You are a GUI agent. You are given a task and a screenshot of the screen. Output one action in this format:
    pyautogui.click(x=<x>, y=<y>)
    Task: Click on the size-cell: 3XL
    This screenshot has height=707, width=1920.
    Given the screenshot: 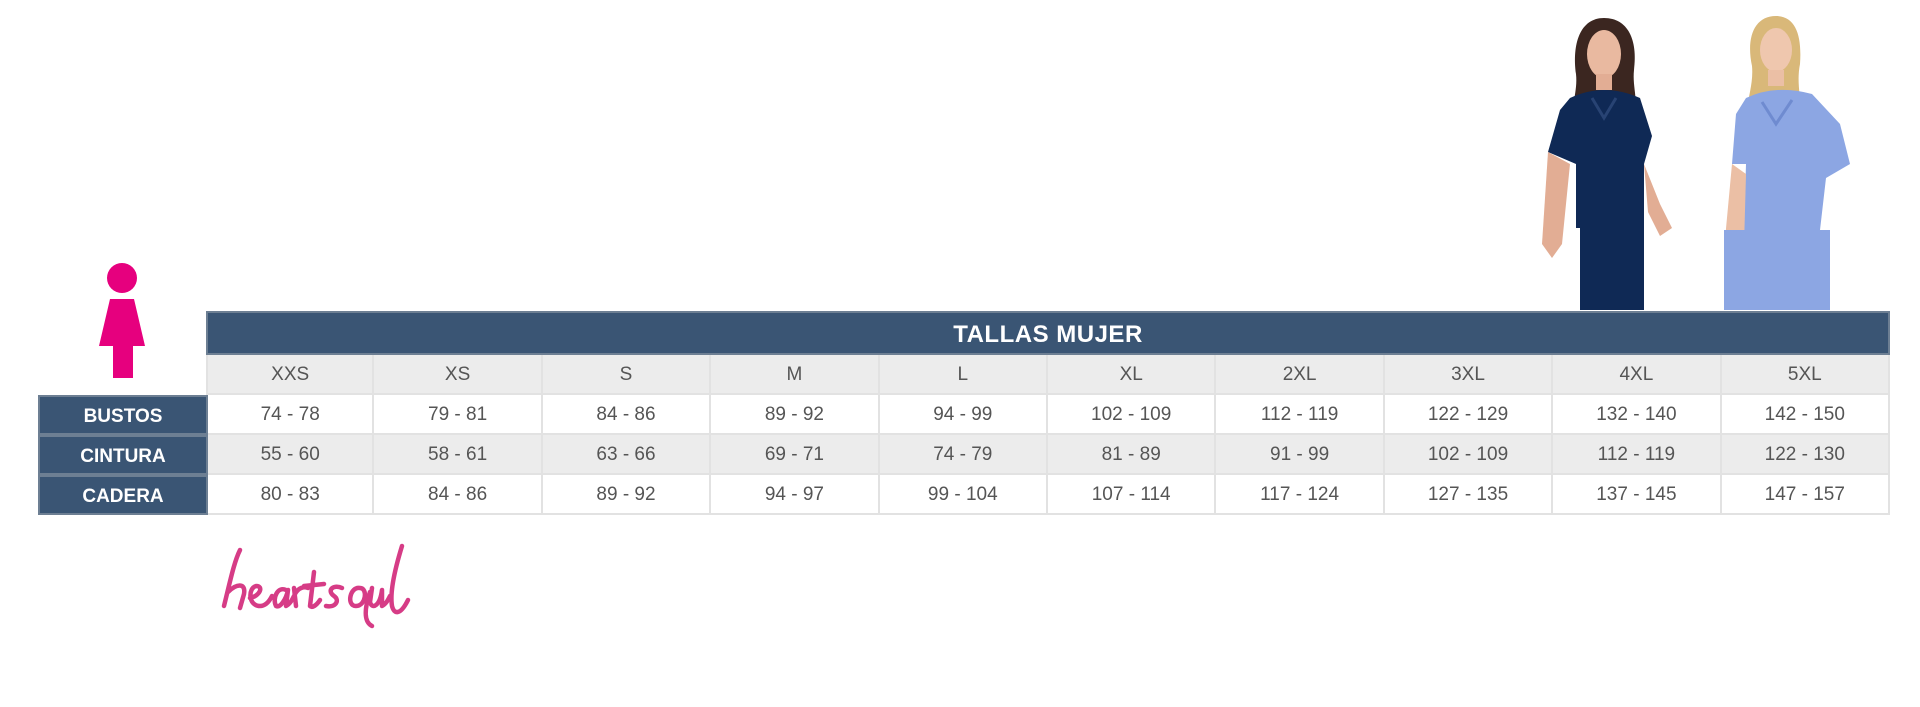 What is the action you would take?
    pyautogui.click(x=1469, y=375)
    